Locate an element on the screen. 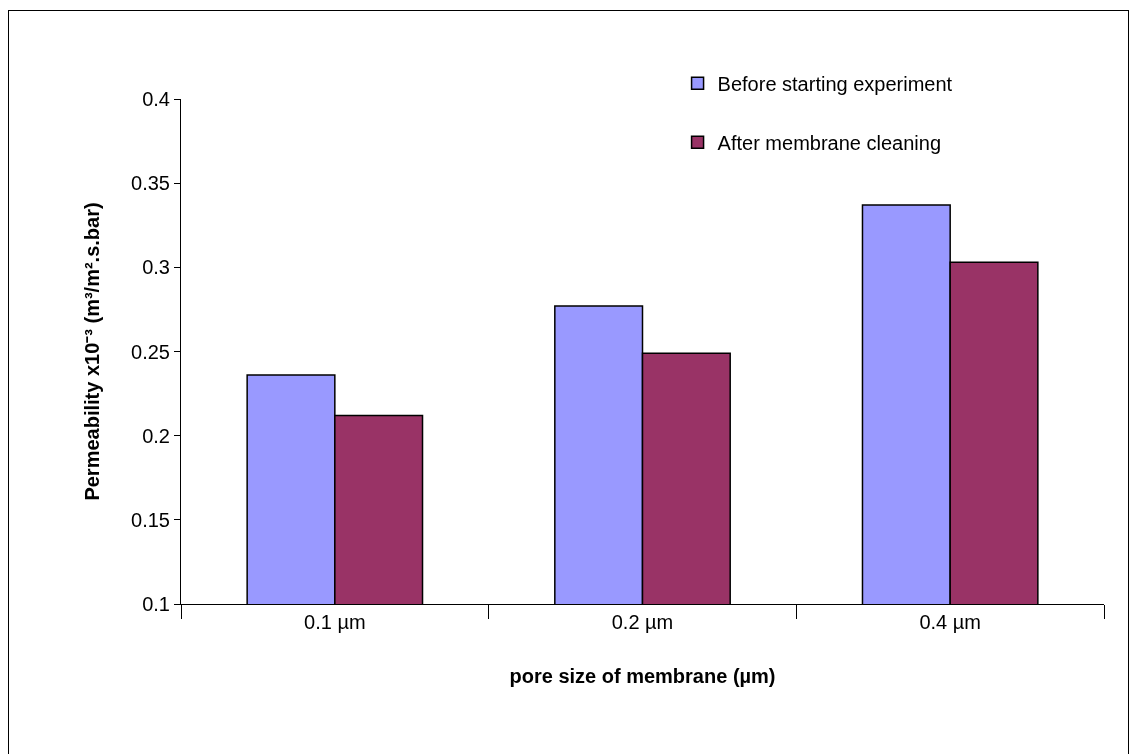 This screenshot has width=1134, height=754. y-tick-label: 0.15 is located at coordinates (150, 519).